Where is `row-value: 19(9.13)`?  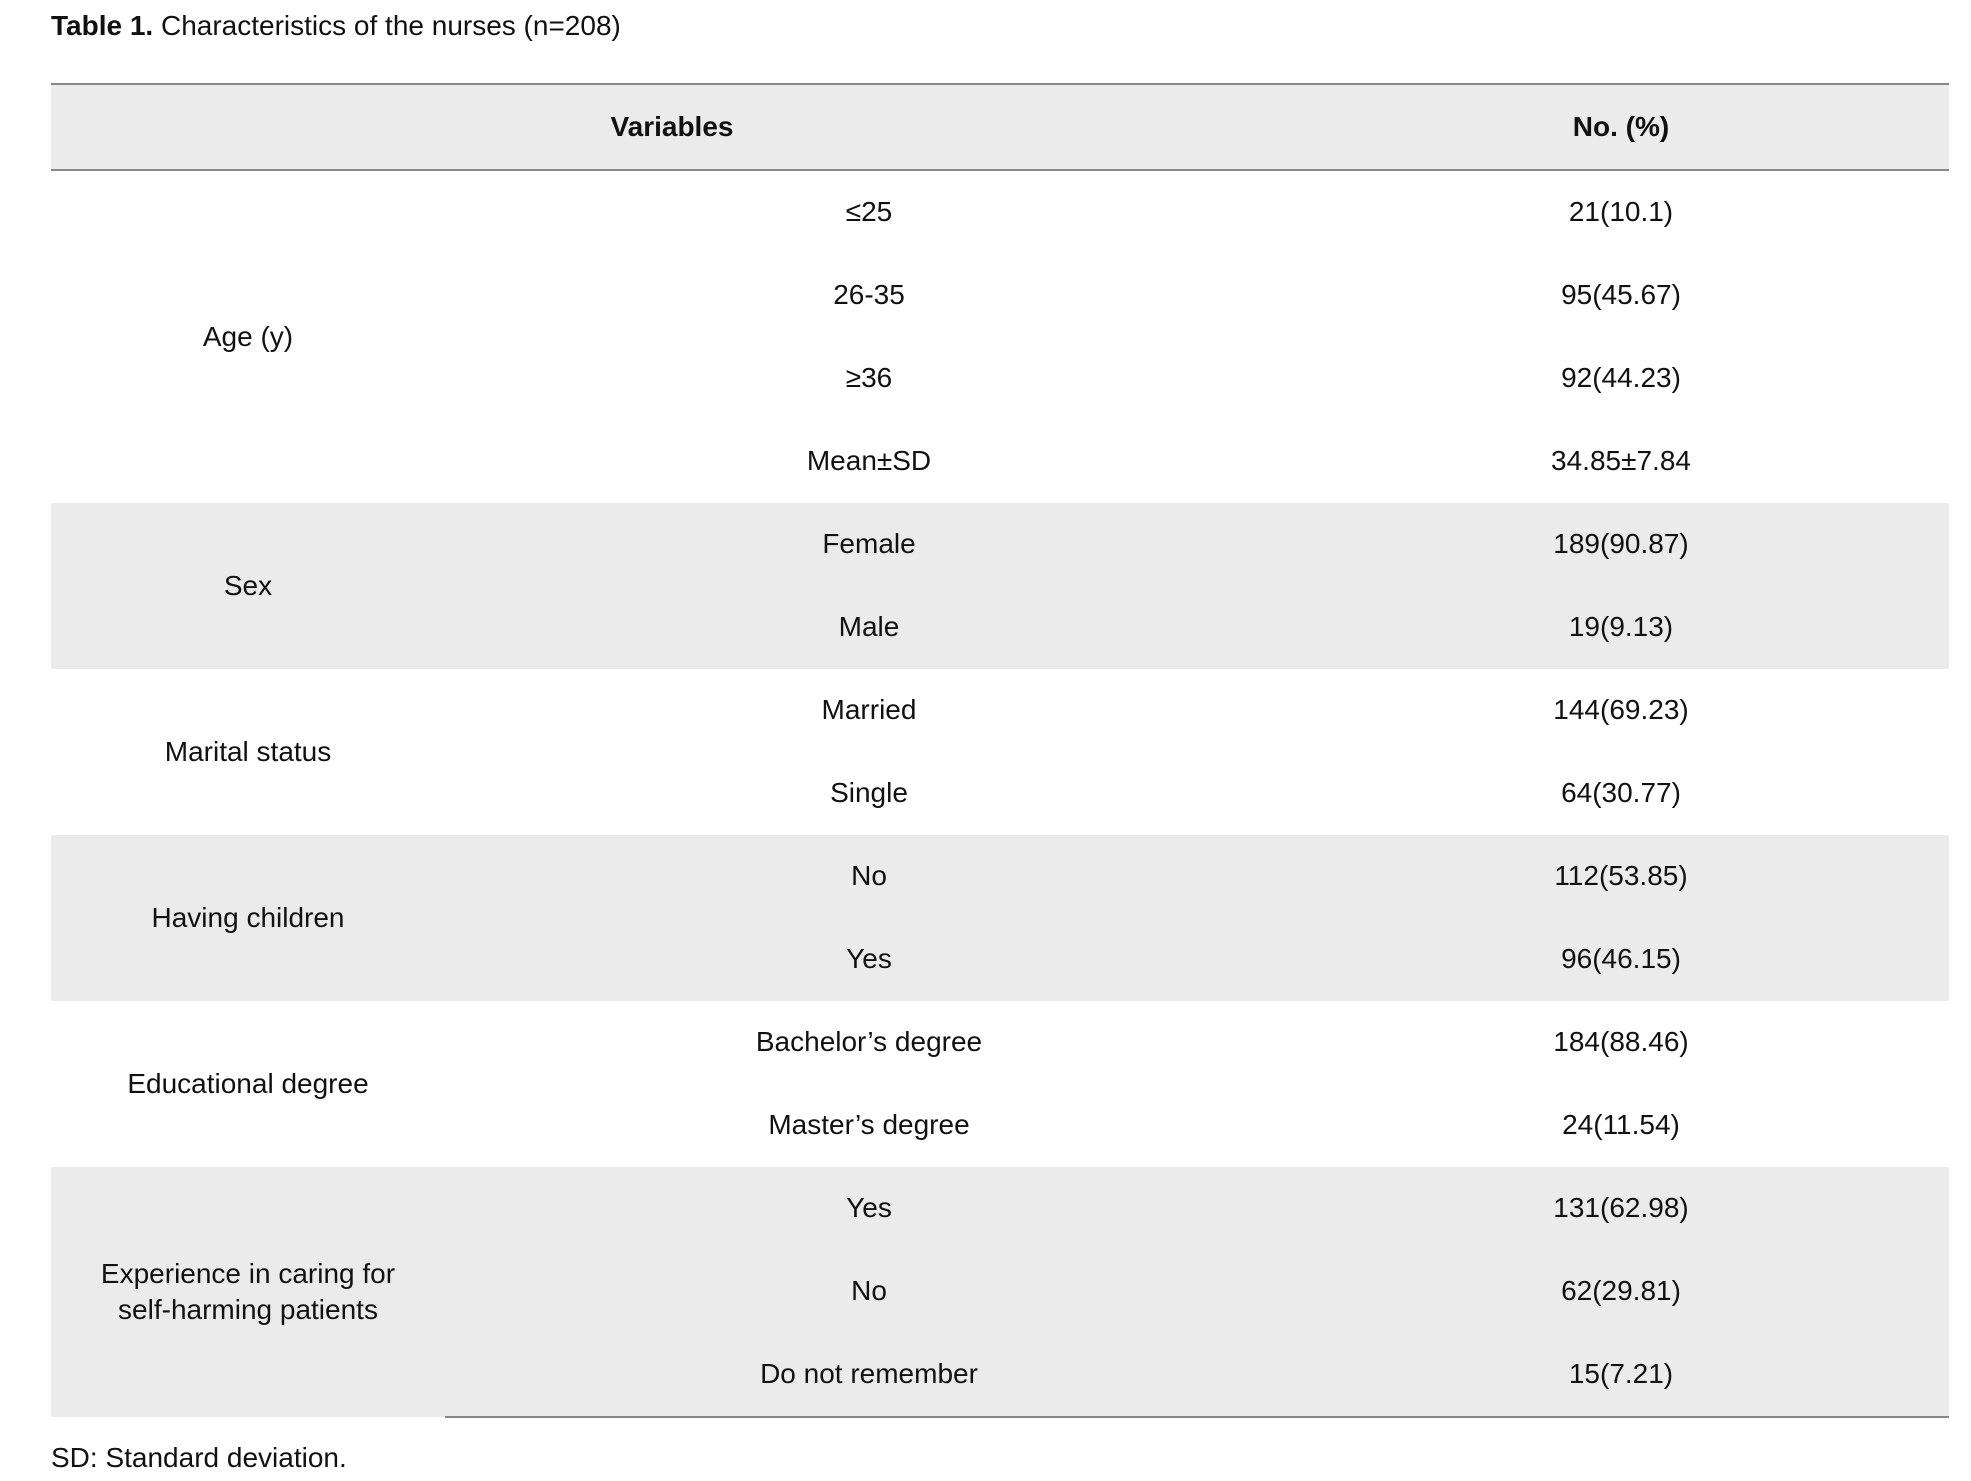 row-value: 19(9.13) is located at coordinates (1621, 627).